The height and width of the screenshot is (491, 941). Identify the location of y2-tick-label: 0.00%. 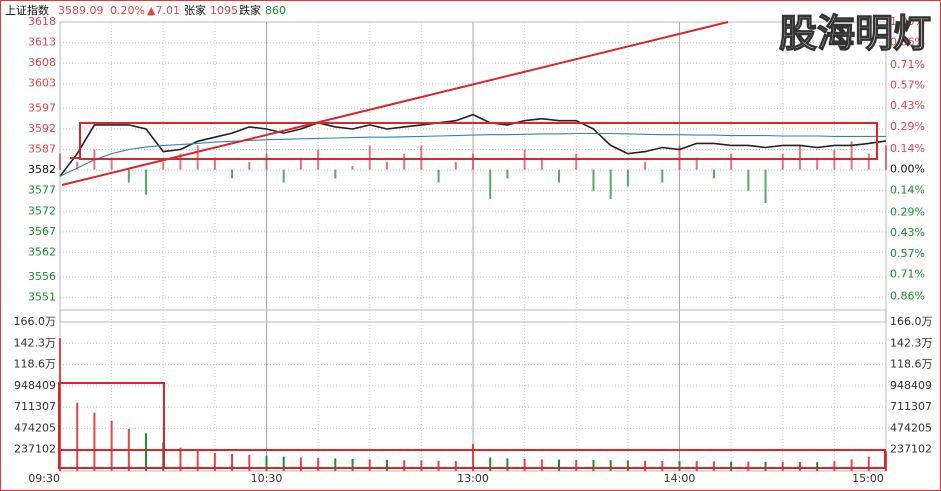
(907, 169).